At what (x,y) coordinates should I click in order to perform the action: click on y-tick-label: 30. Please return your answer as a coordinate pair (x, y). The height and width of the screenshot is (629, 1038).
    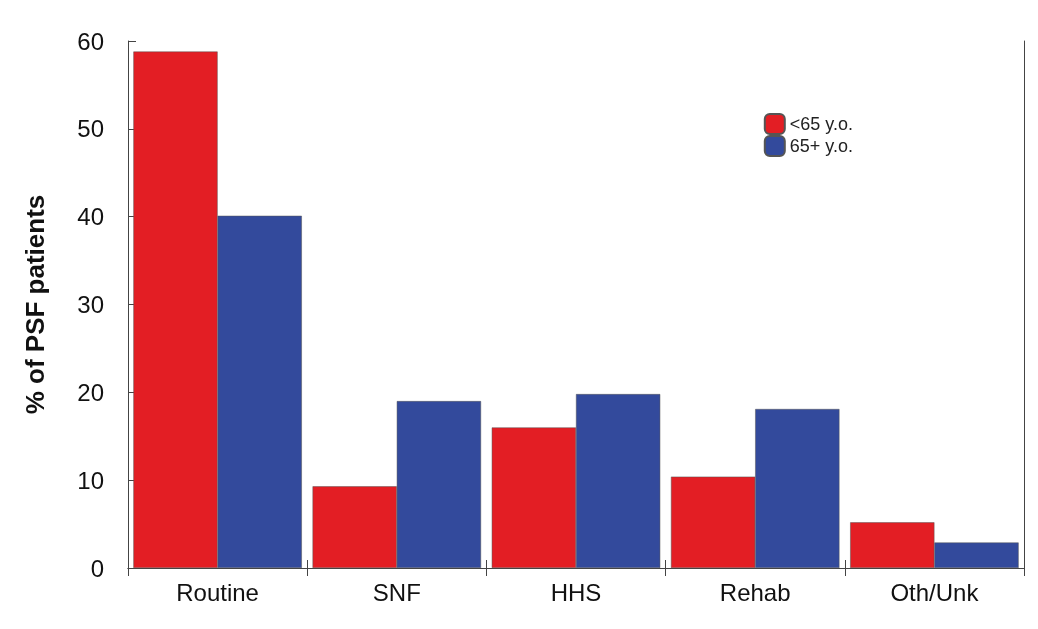
    Looking at the image, I should click on (90, 304).